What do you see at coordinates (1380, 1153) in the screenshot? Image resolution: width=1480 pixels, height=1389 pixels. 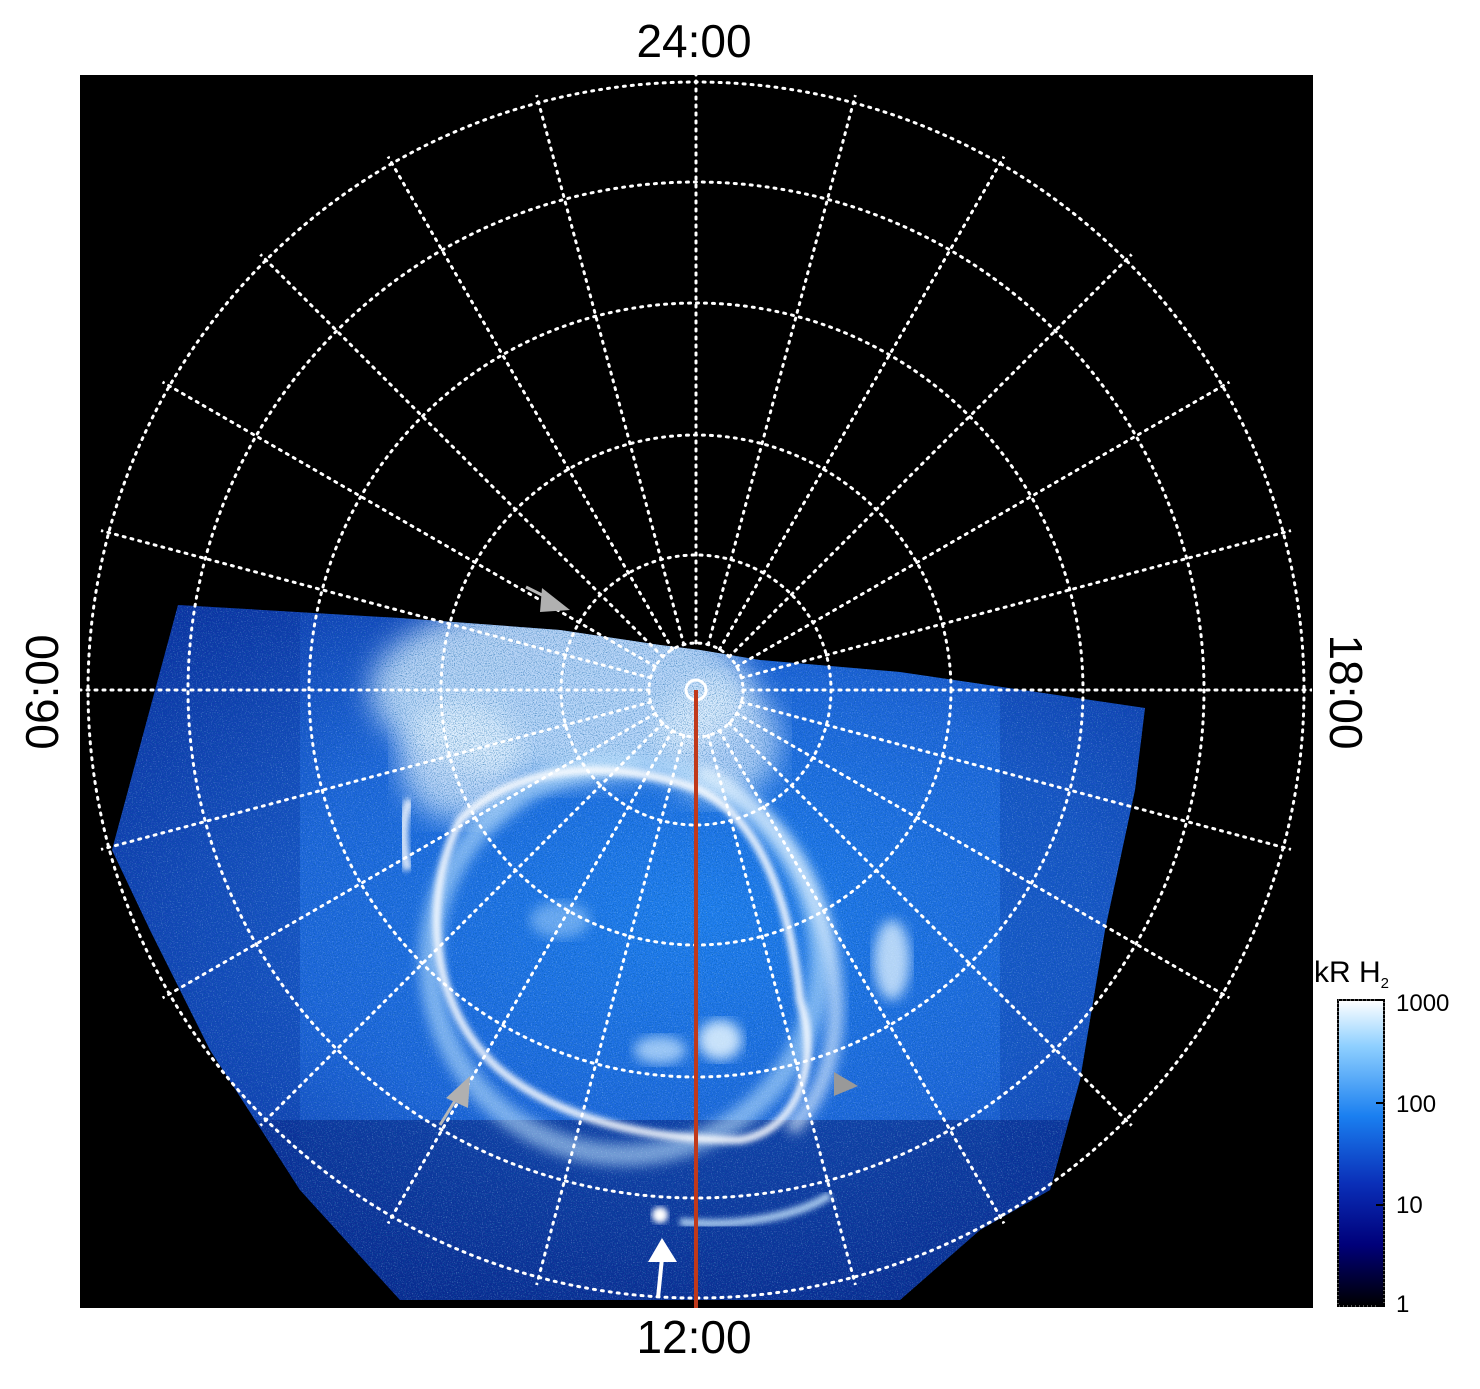 I see `colorbar-ticks` at bounding box center [1380, 1153].